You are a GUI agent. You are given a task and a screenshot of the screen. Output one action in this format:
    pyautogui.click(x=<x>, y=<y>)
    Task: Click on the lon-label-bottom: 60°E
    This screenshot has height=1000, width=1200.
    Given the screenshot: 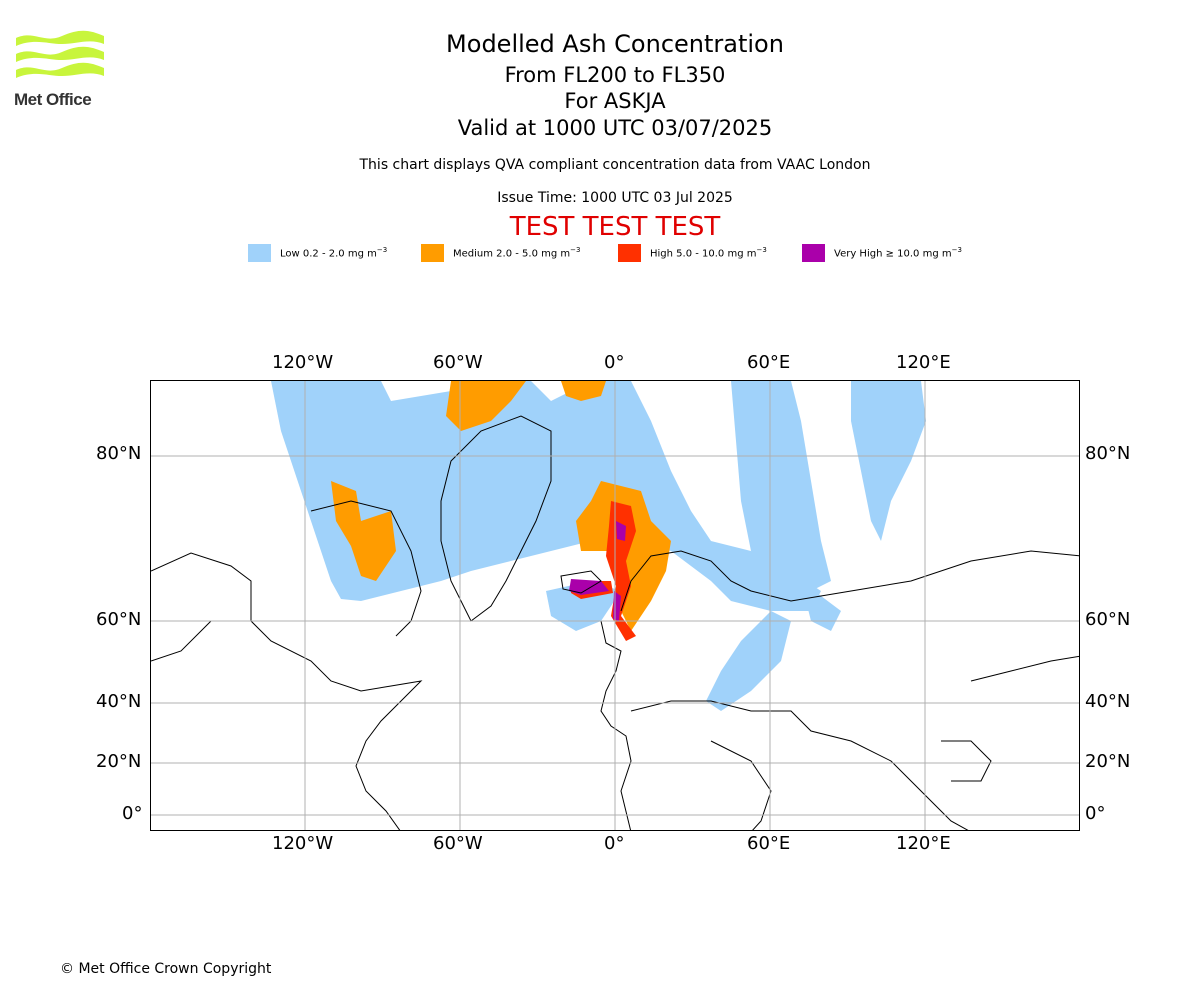 What is the action you would take?
    pyautogui.click(x=769, y=843)
    